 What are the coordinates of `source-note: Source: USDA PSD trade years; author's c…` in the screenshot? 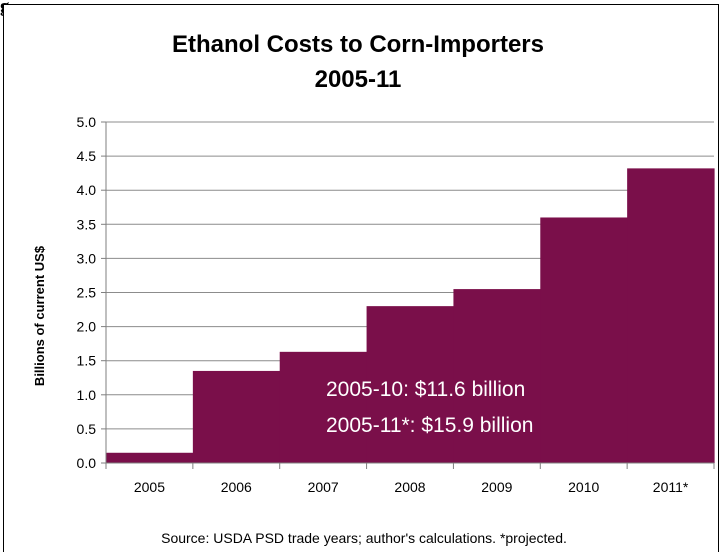 It's located at (364, 538).